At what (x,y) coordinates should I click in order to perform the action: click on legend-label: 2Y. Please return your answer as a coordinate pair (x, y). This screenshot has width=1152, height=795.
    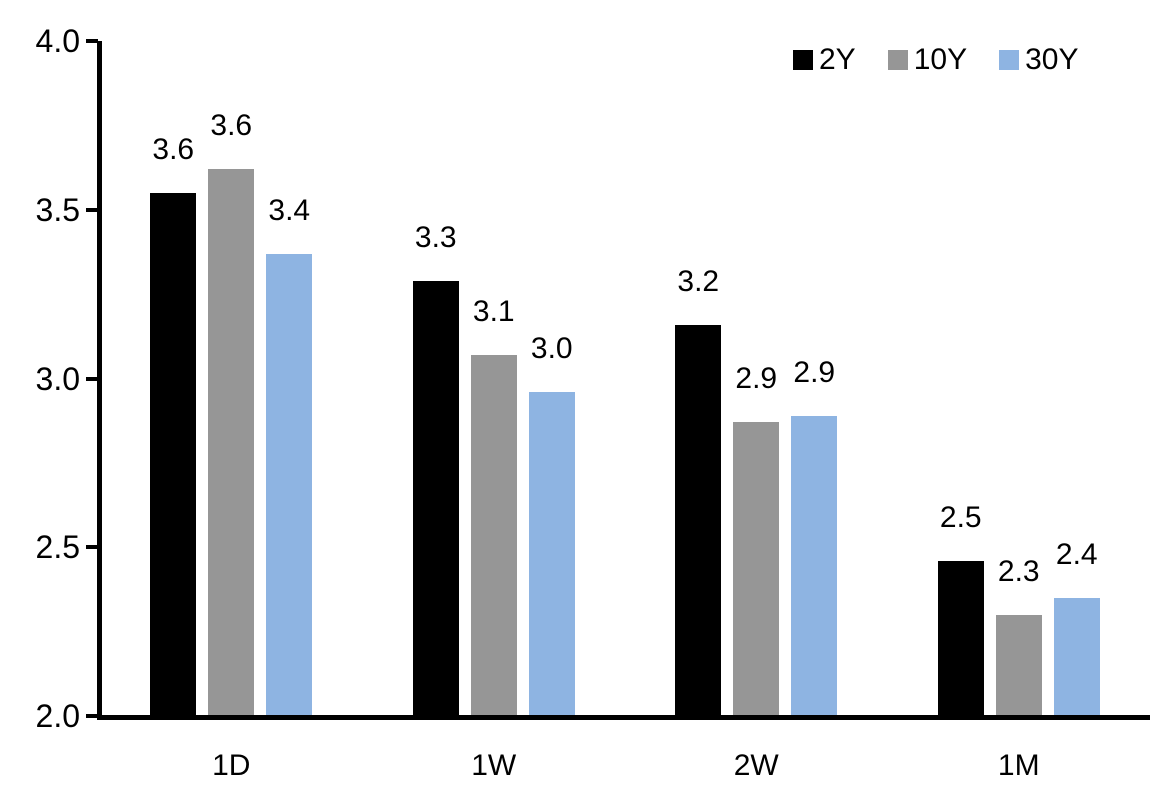
    Looking at the image, I should click on (837, 59).